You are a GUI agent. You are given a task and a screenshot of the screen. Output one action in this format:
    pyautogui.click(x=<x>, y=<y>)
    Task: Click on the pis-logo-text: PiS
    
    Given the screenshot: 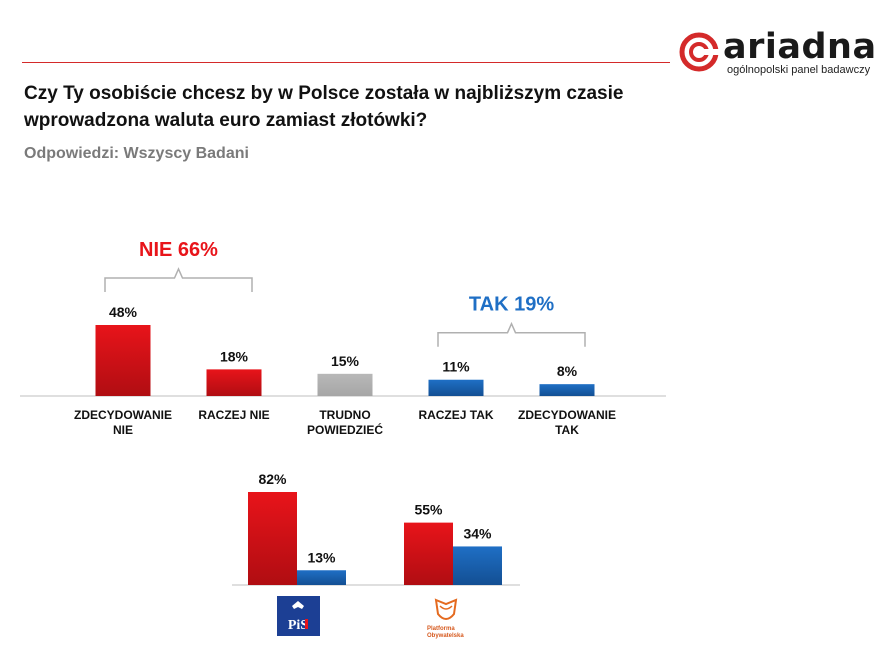 What is the action you would take?
    pyautogui.click(x=298, y=625)
    